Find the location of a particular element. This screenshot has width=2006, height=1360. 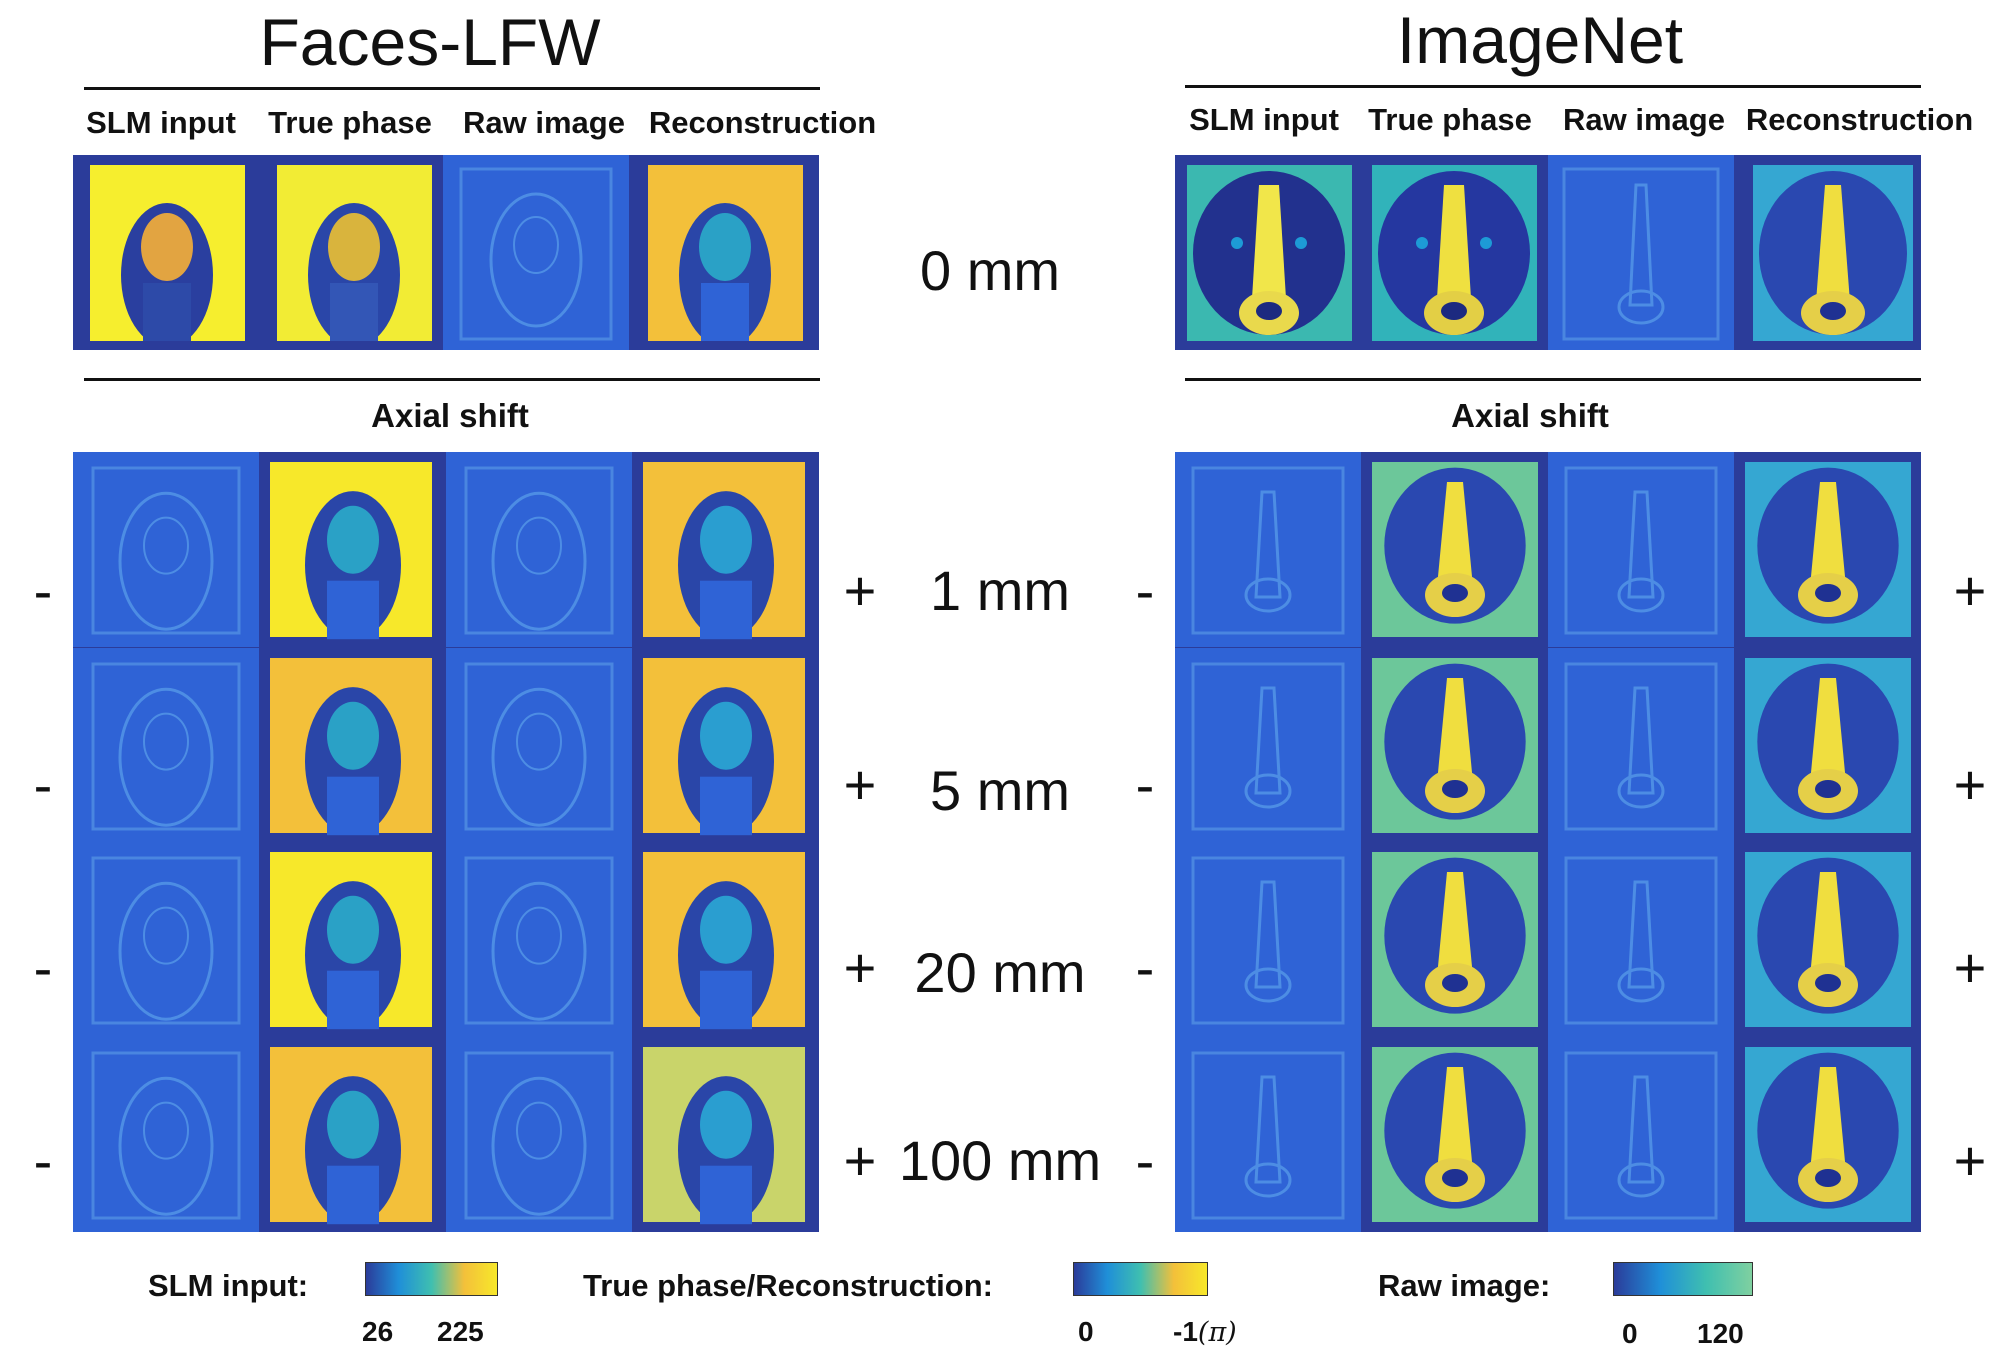

legend-phase-max-value: -1 is located at coordinates (1185, 1331).